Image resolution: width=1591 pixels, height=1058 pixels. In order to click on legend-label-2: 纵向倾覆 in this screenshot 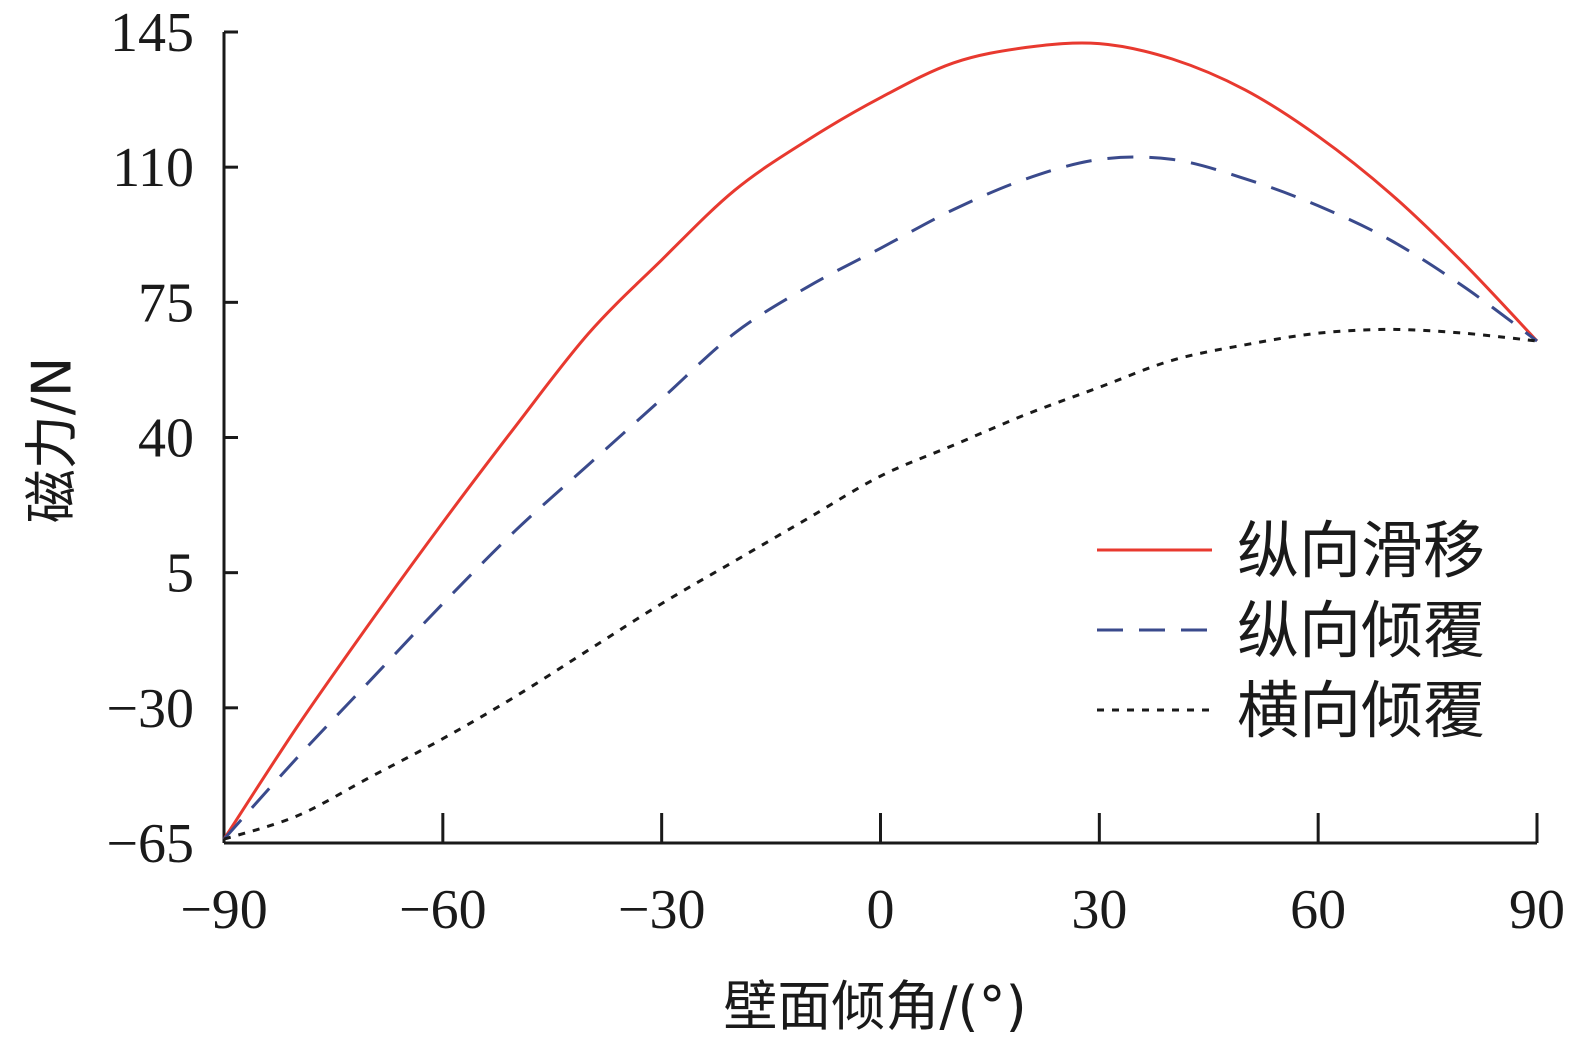, I will do `click(1361, 630)`.